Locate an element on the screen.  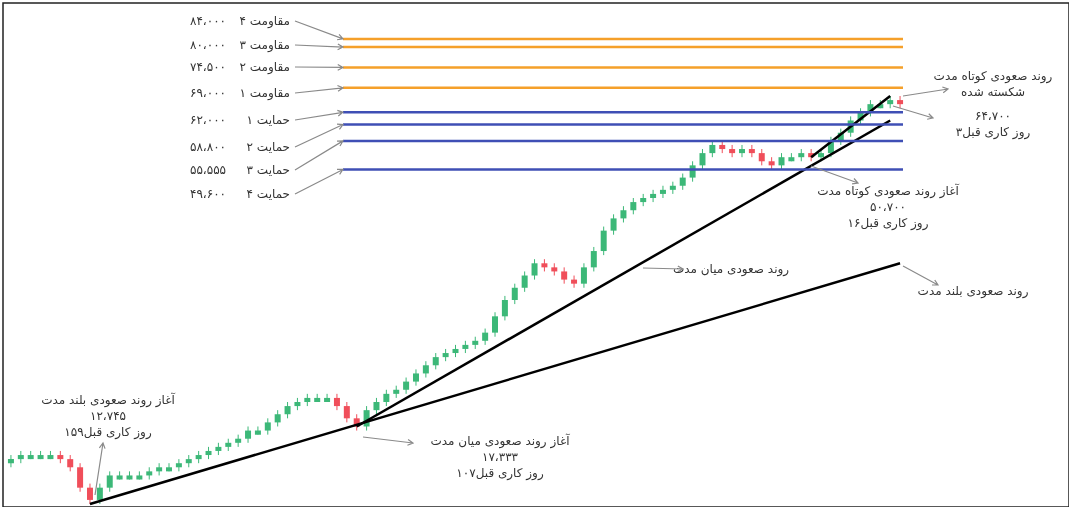
annotation: ۵۸،۸۰۰ is located at coordinates (208, 147).